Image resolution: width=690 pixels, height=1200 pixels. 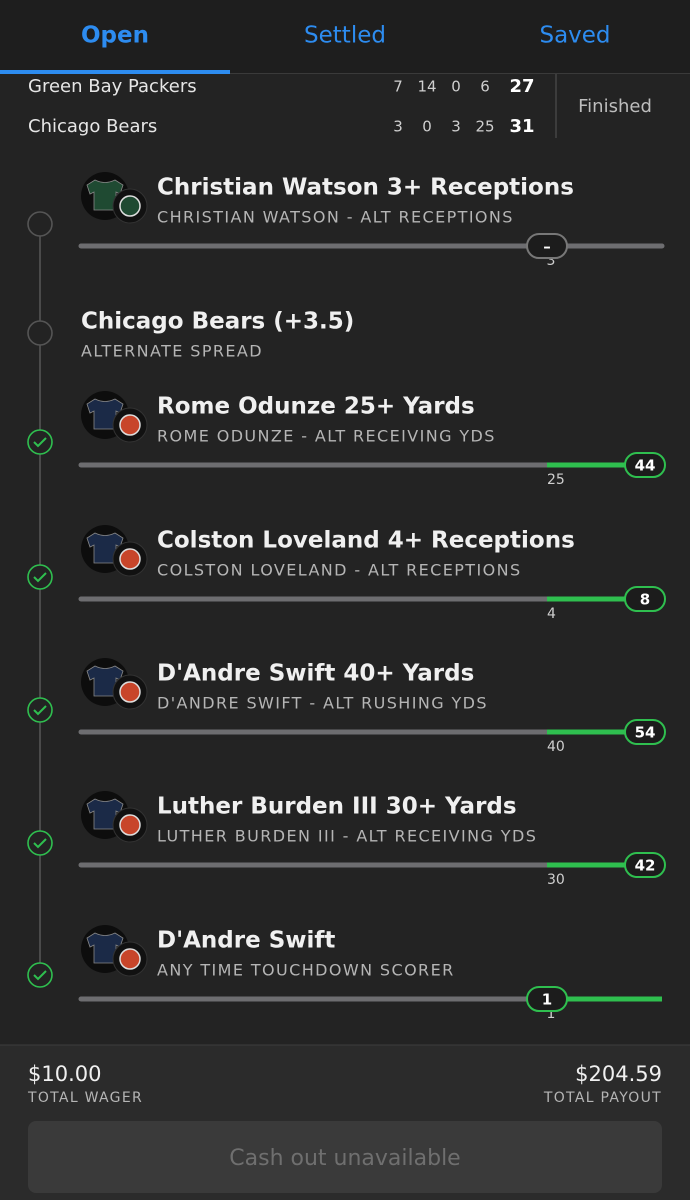 I want to click on leg-title: Rome Odunze 25+ Yards, so click(x=316, y=407).